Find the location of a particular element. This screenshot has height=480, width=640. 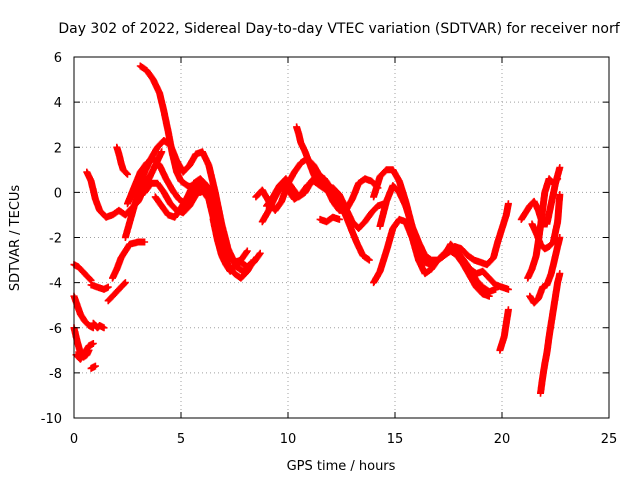

series-s4 is located at coordinates (84, 351).